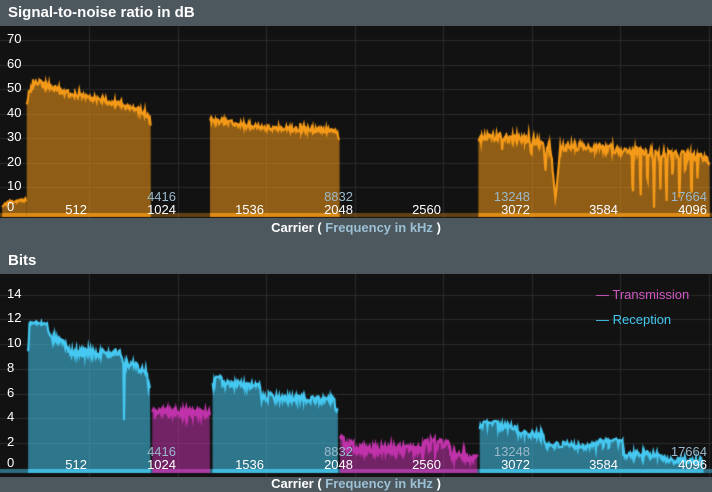 This screenshot has height=492, width=712. Describe the element at coordinates (356, 13) in the screenshot. I see `snr-chart-title: Signal-to-noise ratio in dB` at that location.